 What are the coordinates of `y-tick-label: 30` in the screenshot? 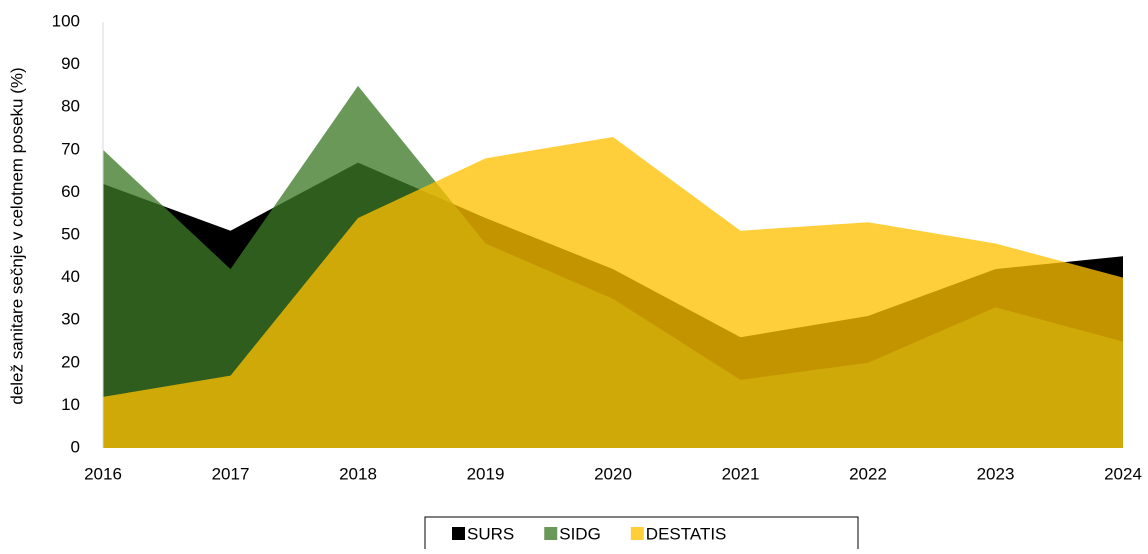 It's located at (70, 319).